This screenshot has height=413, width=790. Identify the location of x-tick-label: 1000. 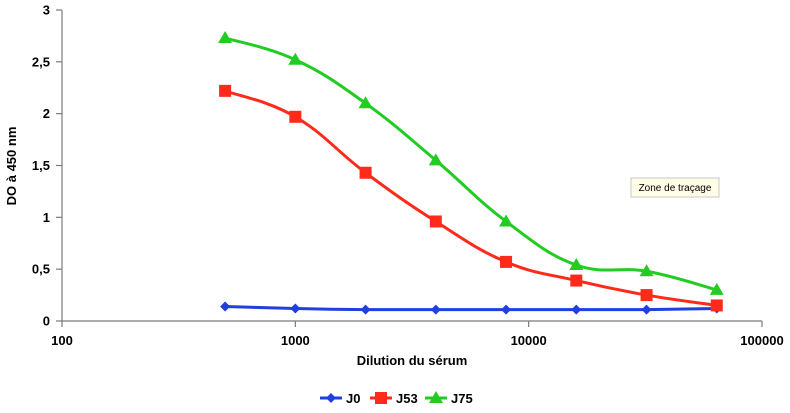
(295, 340).